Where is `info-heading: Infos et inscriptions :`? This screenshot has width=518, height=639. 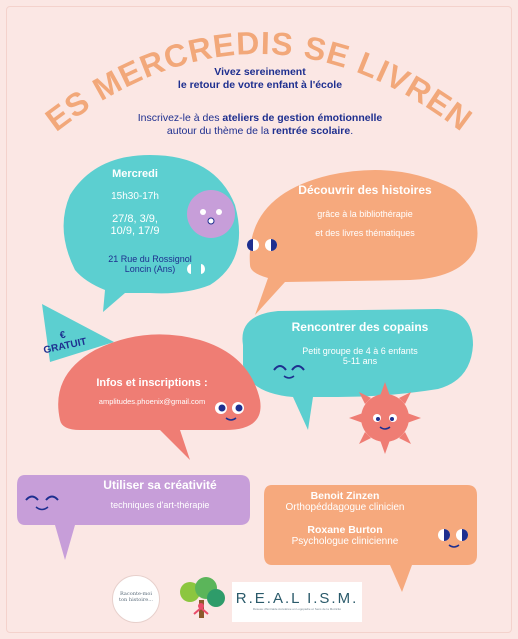 info-heading: Infos et inscriptions : is located at coordinates (152, 383).